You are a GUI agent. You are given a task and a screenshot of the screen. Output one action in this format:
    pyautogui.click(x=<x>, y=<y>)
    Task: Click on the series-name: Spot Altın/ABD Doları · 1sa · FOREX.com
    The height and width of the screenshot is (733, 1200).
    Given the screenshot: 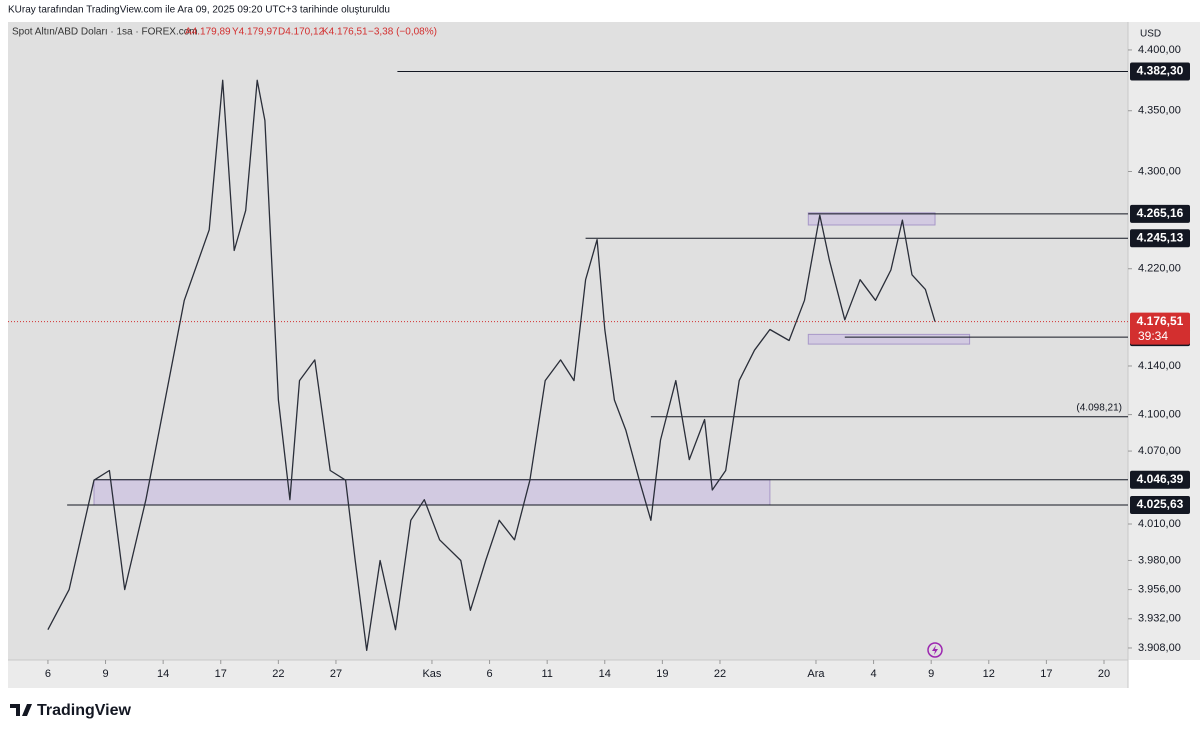 What is the action you would take?
    pyautogui.click(x=105, y=32)
    